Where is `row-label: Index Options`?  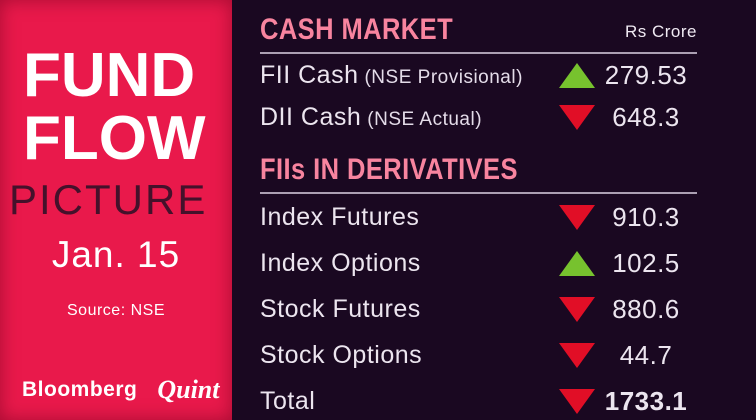
row-label: Index Options is located at coordinates (340, 262).